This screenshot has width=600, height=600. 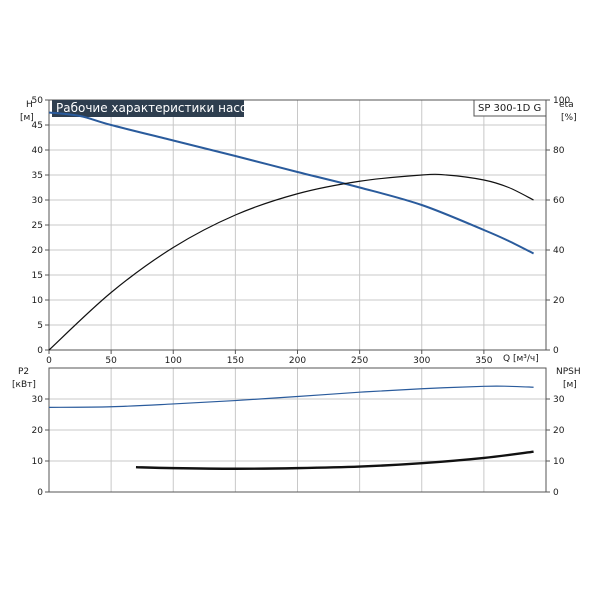 I want to click on tick-label-eta: 40, so click(x=559, y=251).